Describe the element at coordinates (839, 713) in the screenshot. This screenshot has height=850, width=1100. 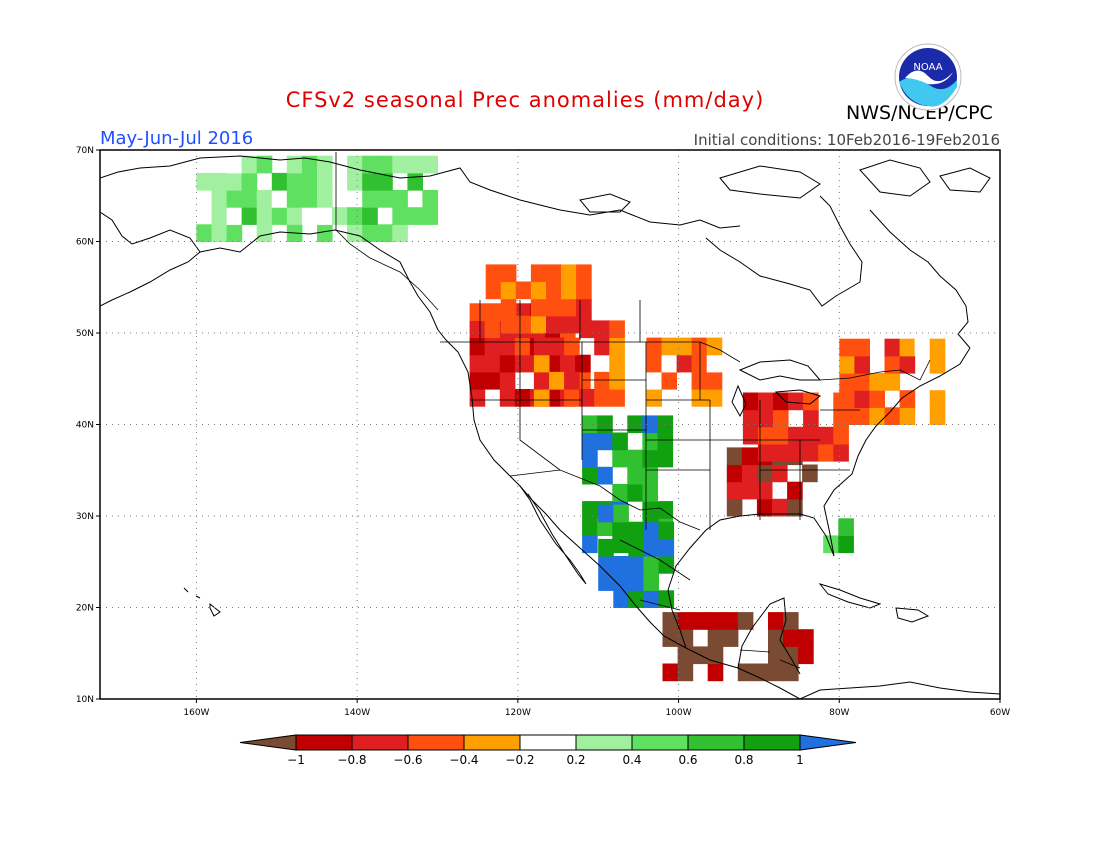
I see `lon-tick-label: 80W` at that location.